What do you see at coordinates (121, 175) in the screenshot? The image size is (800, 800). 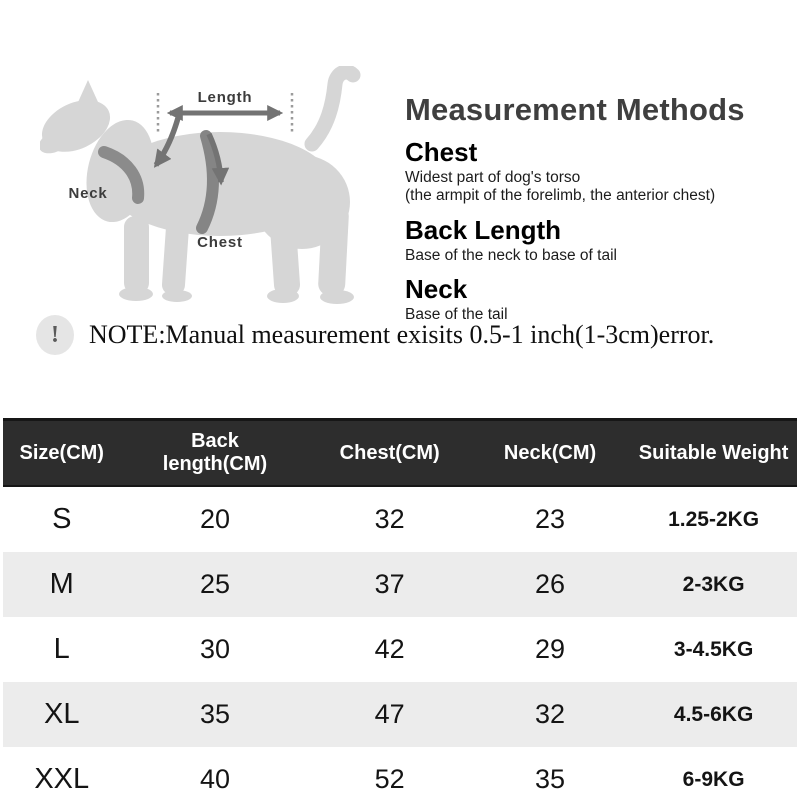 I see `neck-strap` at bounding box center [121, 175].